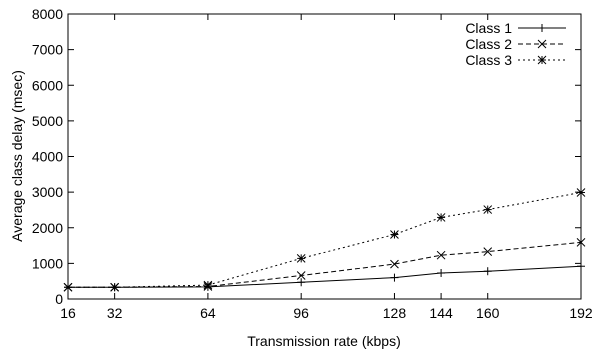  What do you see at coordinates (441, 313) in the screenshot?
I see `x-tick-label: 144` at bounding box center [441, 313].